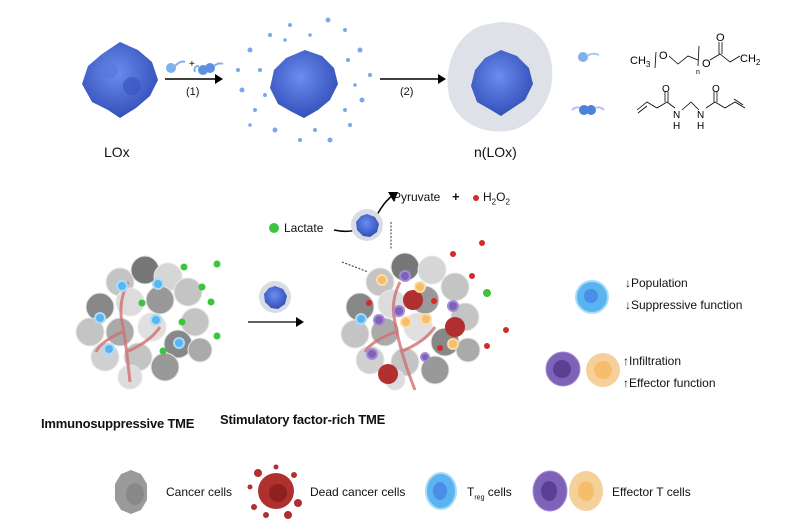 The image size is (800, 530). What do you see at coordinates (500, 77) in the screenshot?
I see `nlox-nanocapsule` at bounding box center [500, 77].